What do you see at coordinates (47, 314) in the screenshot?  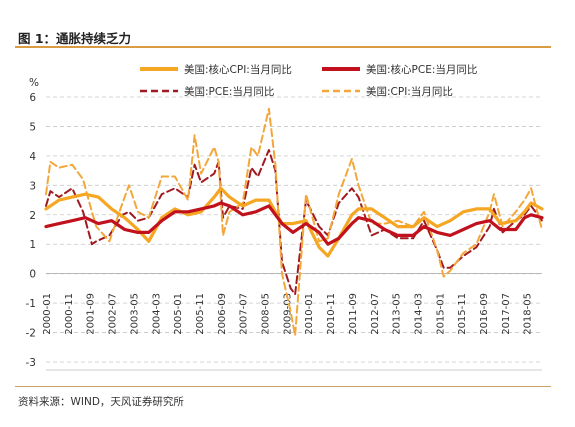 I see `x-tick-label: 2000-01` at bounding box center [47, 314].